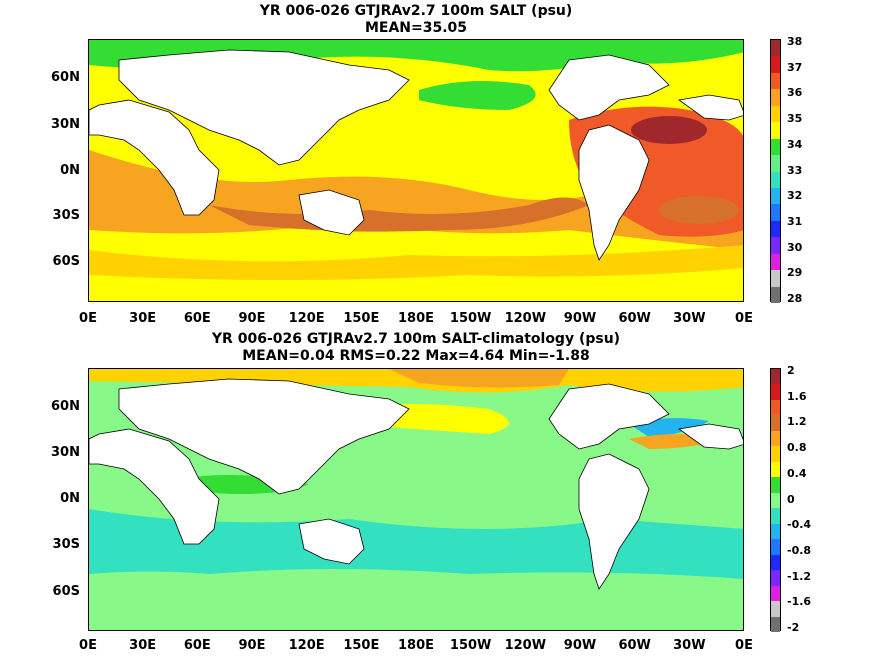  Describe the element at coordinates (799, 550) in the screenshot. I see `colorbar-label: -0.8` at that location.